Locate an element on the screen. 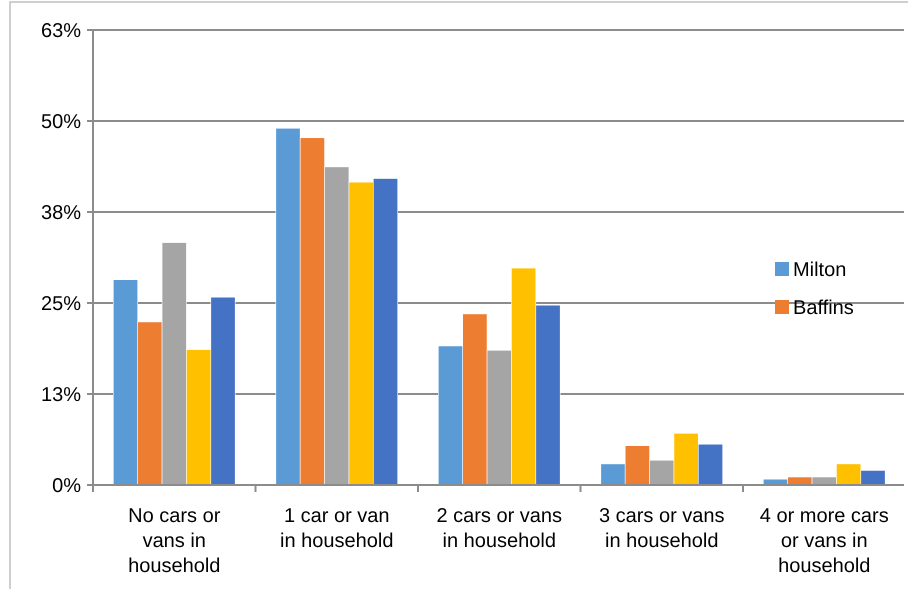  legend-label: Baffins is located at coordinates (823, 308).